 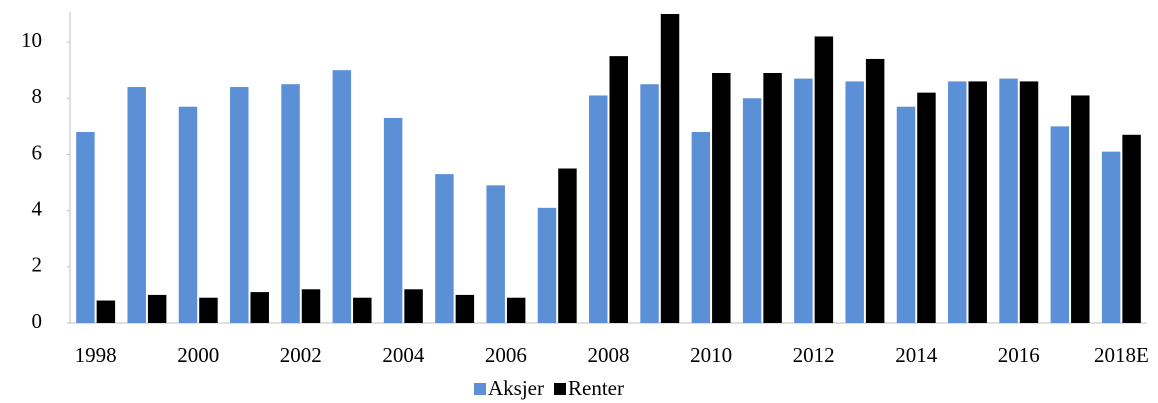 I want to click on x-tick-label: 2006, so click(x=506, y=355).